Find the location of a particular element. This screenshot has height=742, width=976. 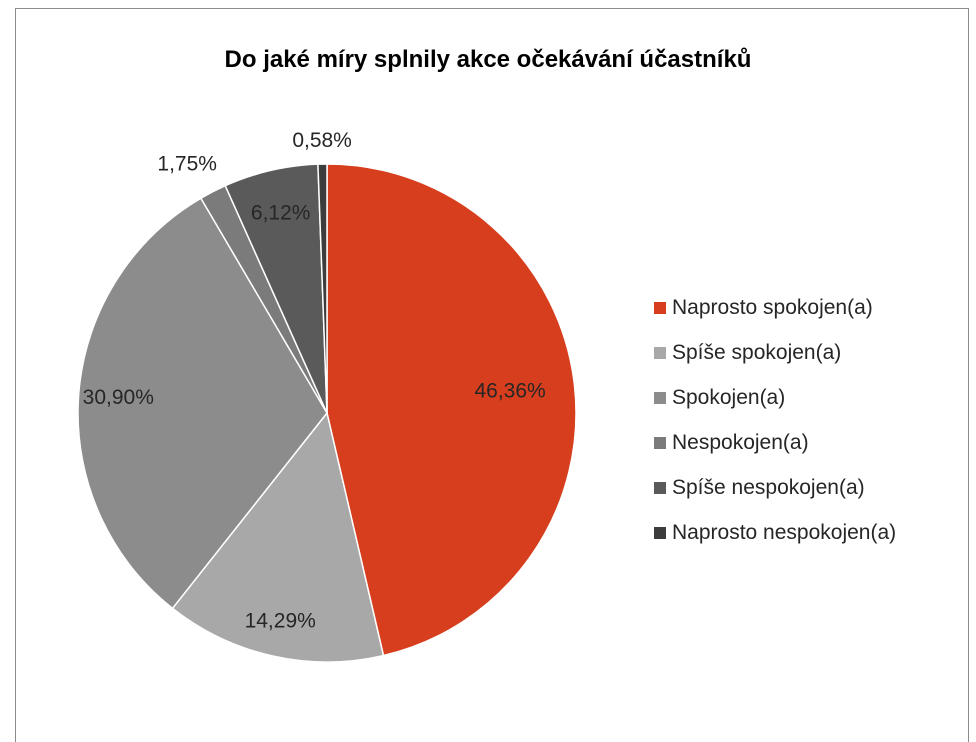

legend-label: Naprosto spokojen(a) is located at coordinates (772, 307).